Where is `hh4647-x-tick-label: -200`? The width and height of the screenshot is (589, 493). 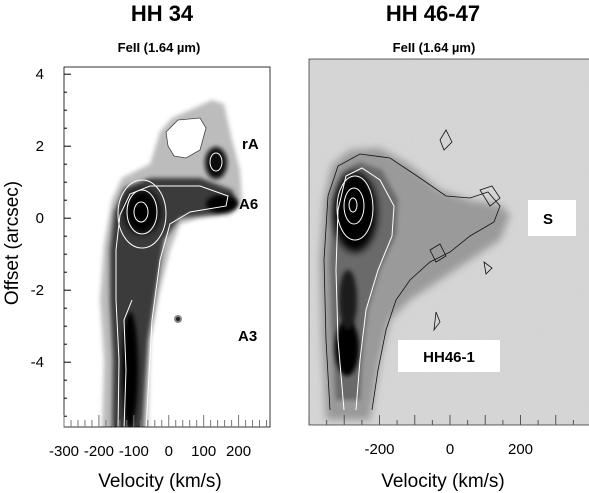
hh4647-x-tick-label: -200 is located at coordinates (379, 449).